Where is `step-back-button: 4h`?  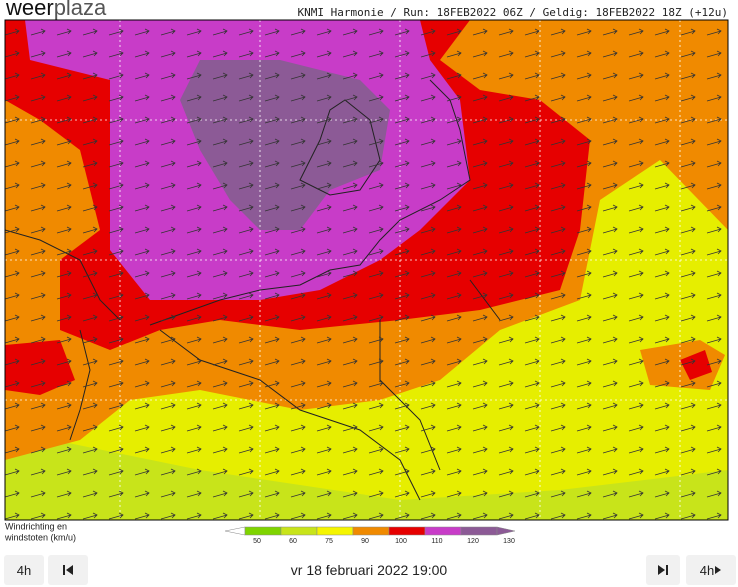
step-back-button: 4h is located at coordinates (24, 570).